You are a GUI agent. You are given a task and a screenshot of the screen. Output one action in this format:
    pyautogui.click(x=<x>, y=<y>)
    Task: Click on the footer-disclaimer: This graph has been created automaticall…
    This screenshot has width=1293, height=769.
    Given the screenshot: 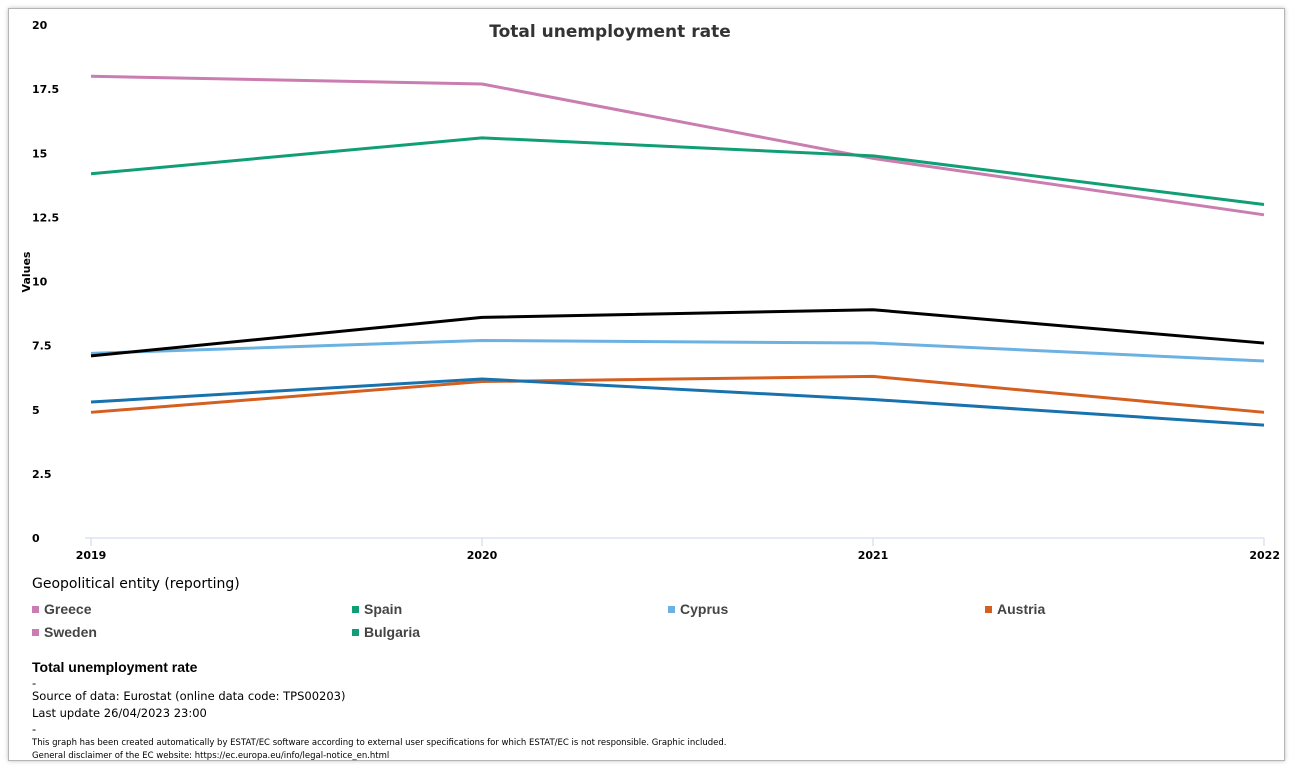 What is the action you would take?
    pyautogui.click(x=379, y=743)
    